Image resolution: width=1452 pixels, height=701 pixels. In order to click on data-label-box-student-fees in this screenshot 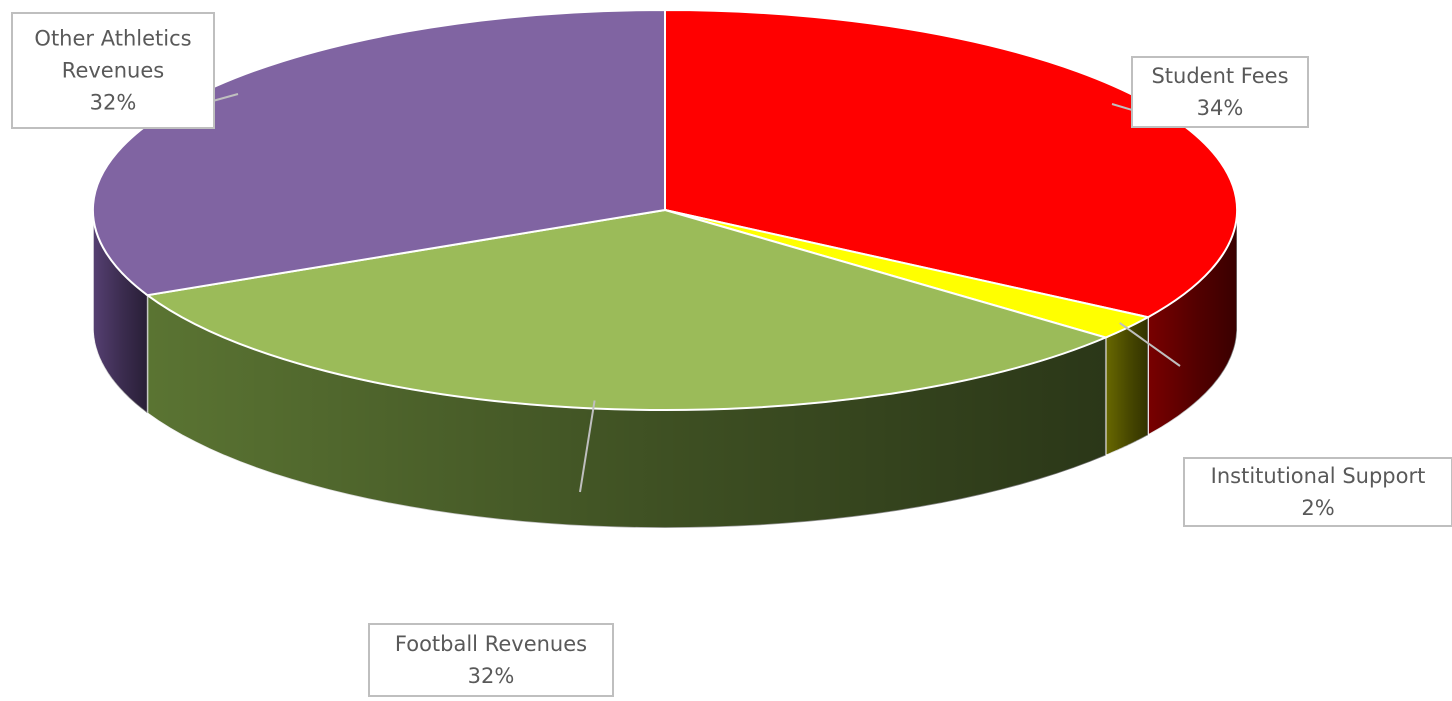, I will do `click(1220, 92)`.